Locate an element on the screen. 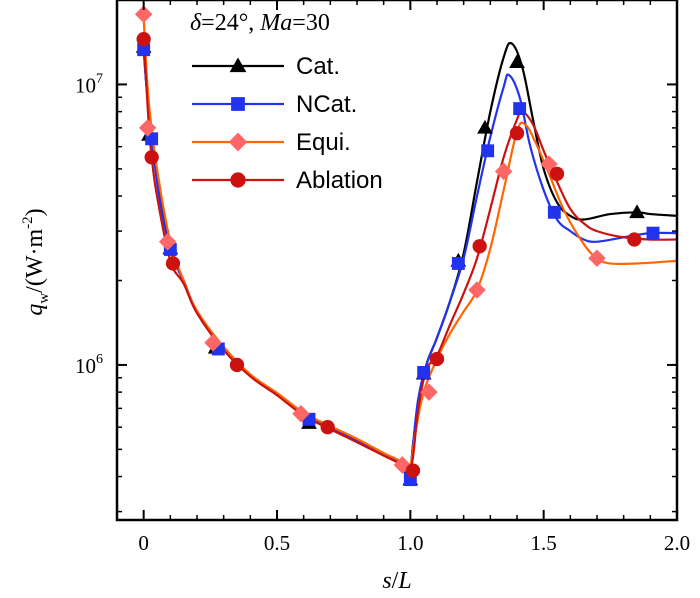 The height and width of the screenshot is (598, 700). mach-symbol: Ma is located at coordinates (275, 23).